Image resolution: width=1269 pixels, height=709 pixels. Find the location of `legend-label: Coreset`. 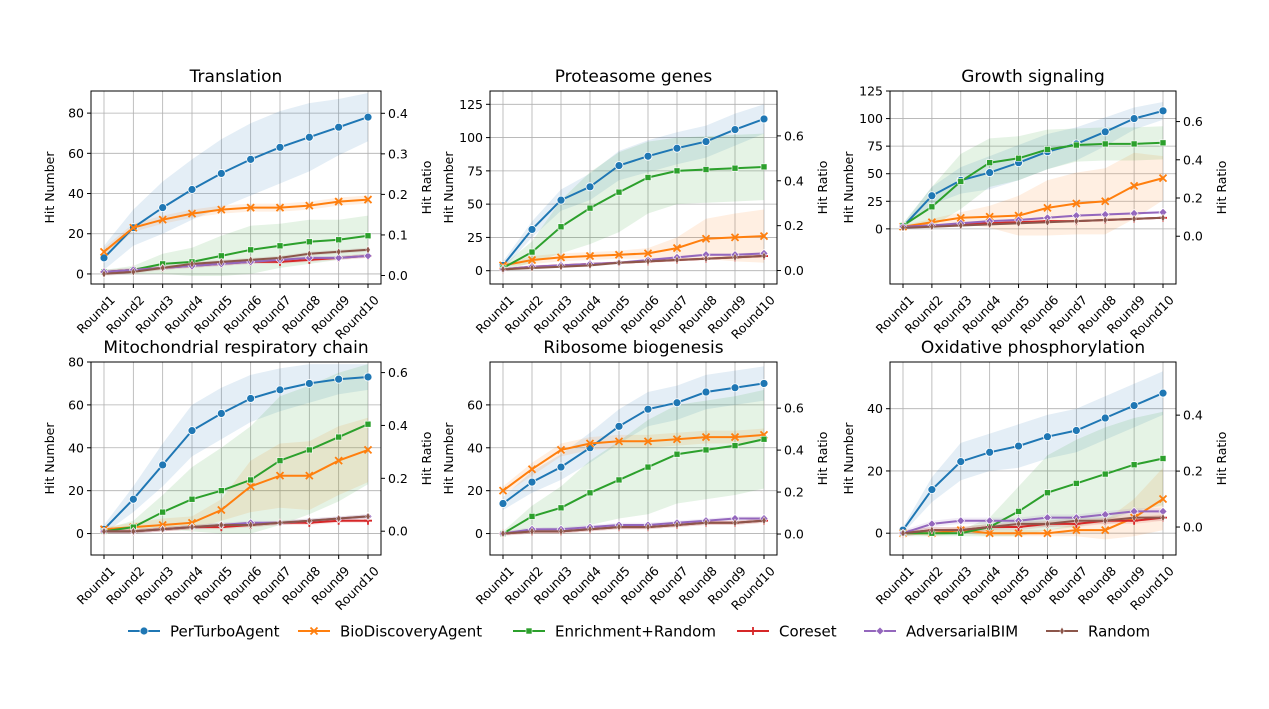

legend-label: Coreset is located at coordinates (808, 632).